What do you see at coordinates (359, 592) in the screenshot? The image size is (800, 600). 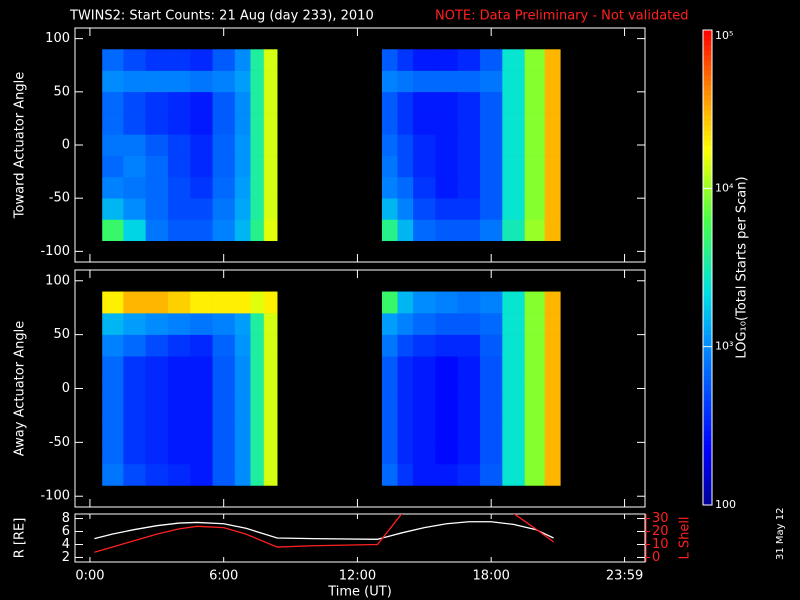 I see `x-axis-label: Time (UT)` at bounding box center [359, 592].